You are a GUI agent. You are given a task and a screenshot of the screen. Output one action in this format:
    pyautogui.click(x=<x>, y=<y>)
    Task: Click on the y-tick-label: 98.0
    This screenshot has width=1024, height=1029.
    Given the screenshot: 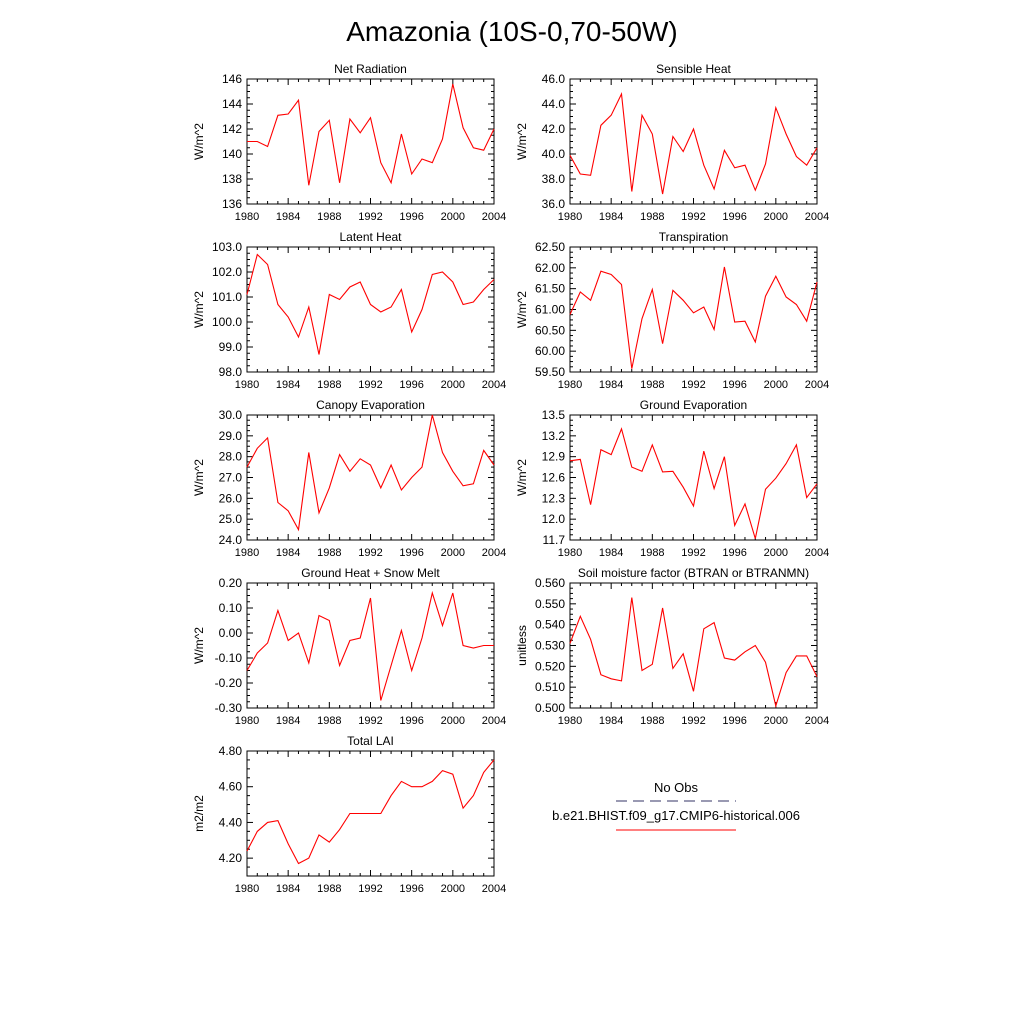 What is the action you would take?
    pyautogui.click(x=231, y=372)
    